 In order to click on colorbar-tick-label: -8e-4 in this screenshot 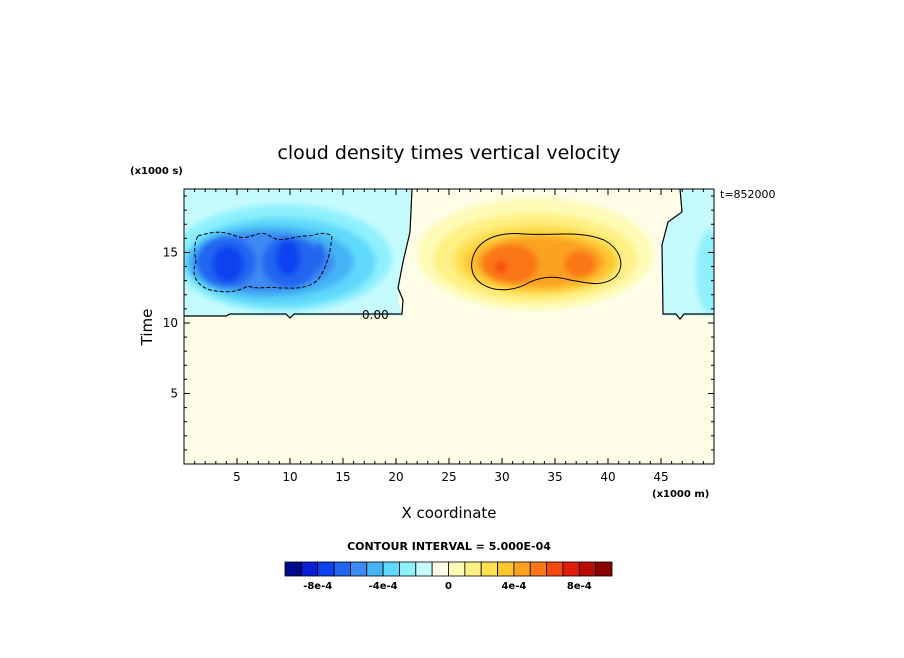, I will do `click(317, 586)`.